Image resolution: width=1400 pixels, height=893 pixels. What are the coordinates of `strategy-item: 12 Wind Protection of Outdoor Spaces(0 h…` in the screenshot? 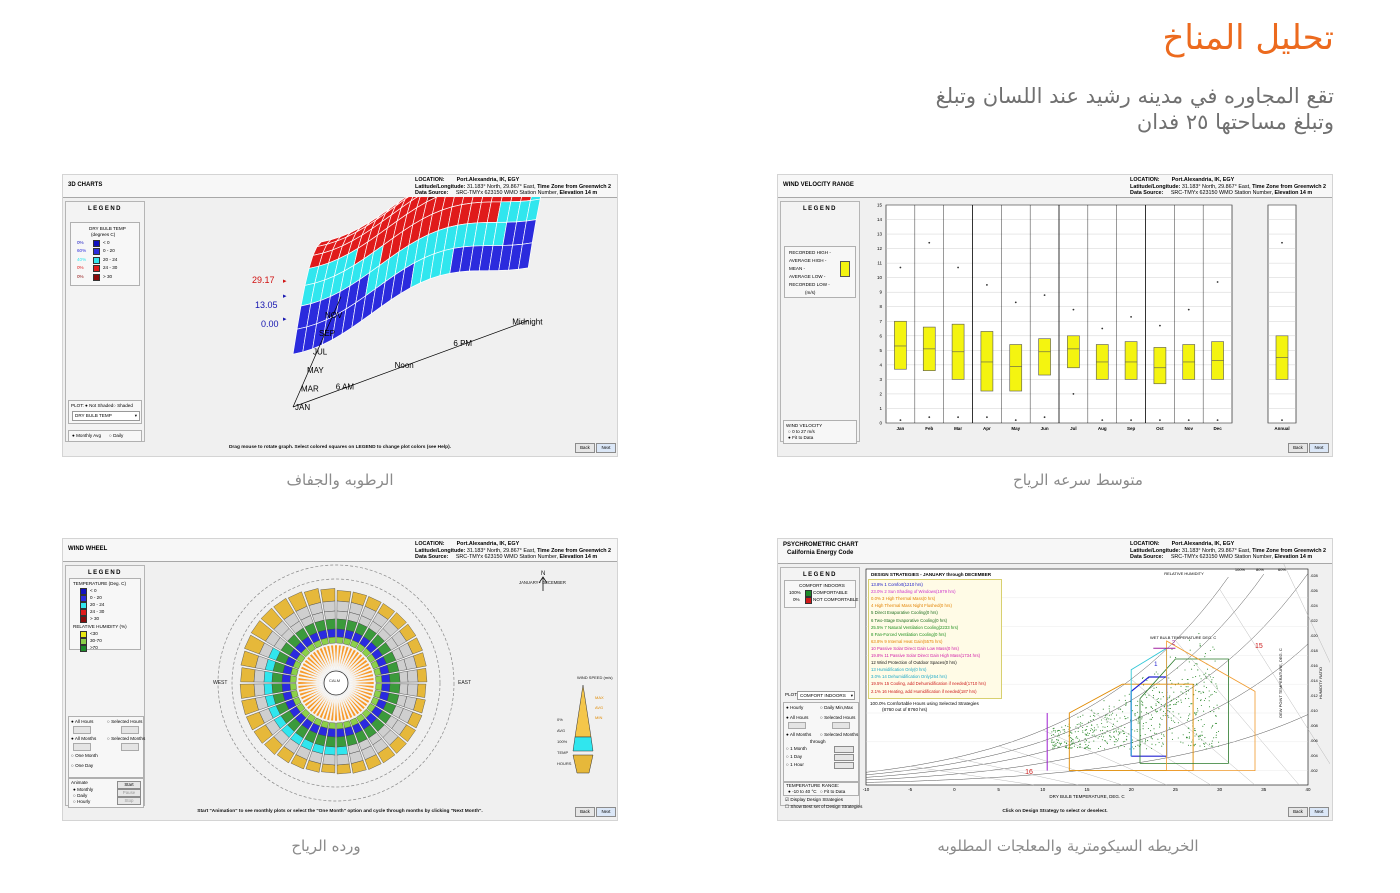 It's located at (914, 663).